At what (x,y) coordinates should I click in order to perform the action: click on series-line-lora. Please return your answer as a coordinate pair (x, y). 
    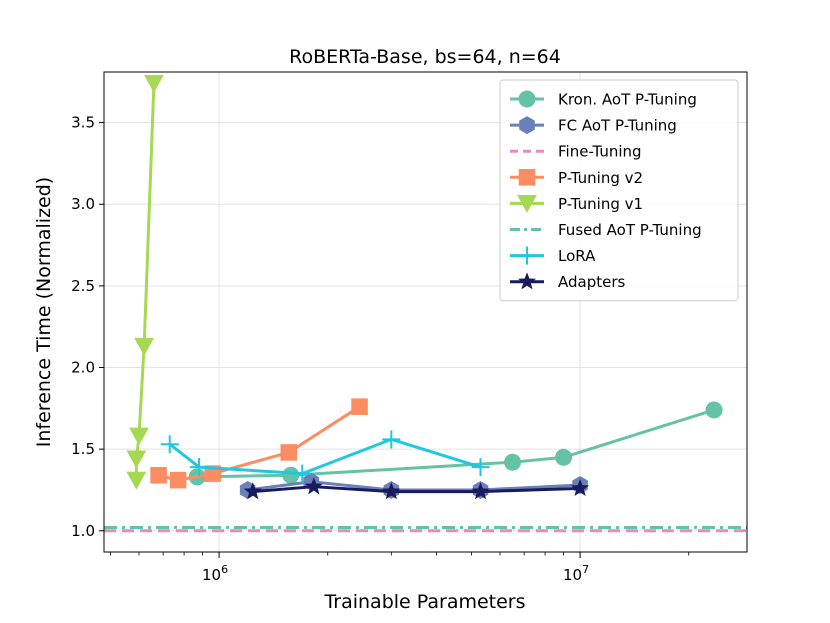
    Looking at the image, I should click on (324, 456).